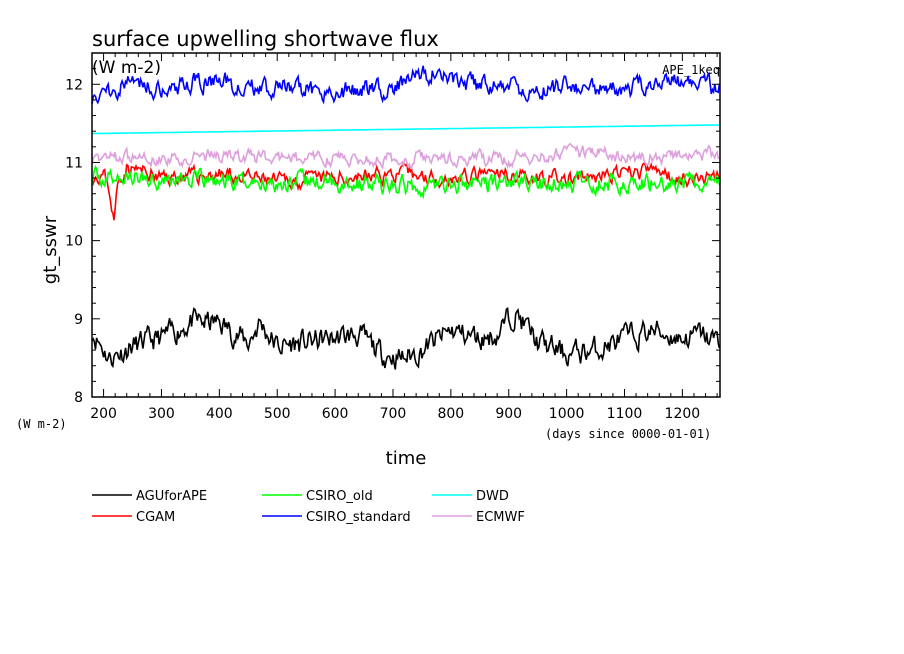 The height and width of the screenshot is (654, 904). What do you see at coordinates (492, 496) in the screenshot?
I see `legend-label: DWD` at bounding box center [492, 496].